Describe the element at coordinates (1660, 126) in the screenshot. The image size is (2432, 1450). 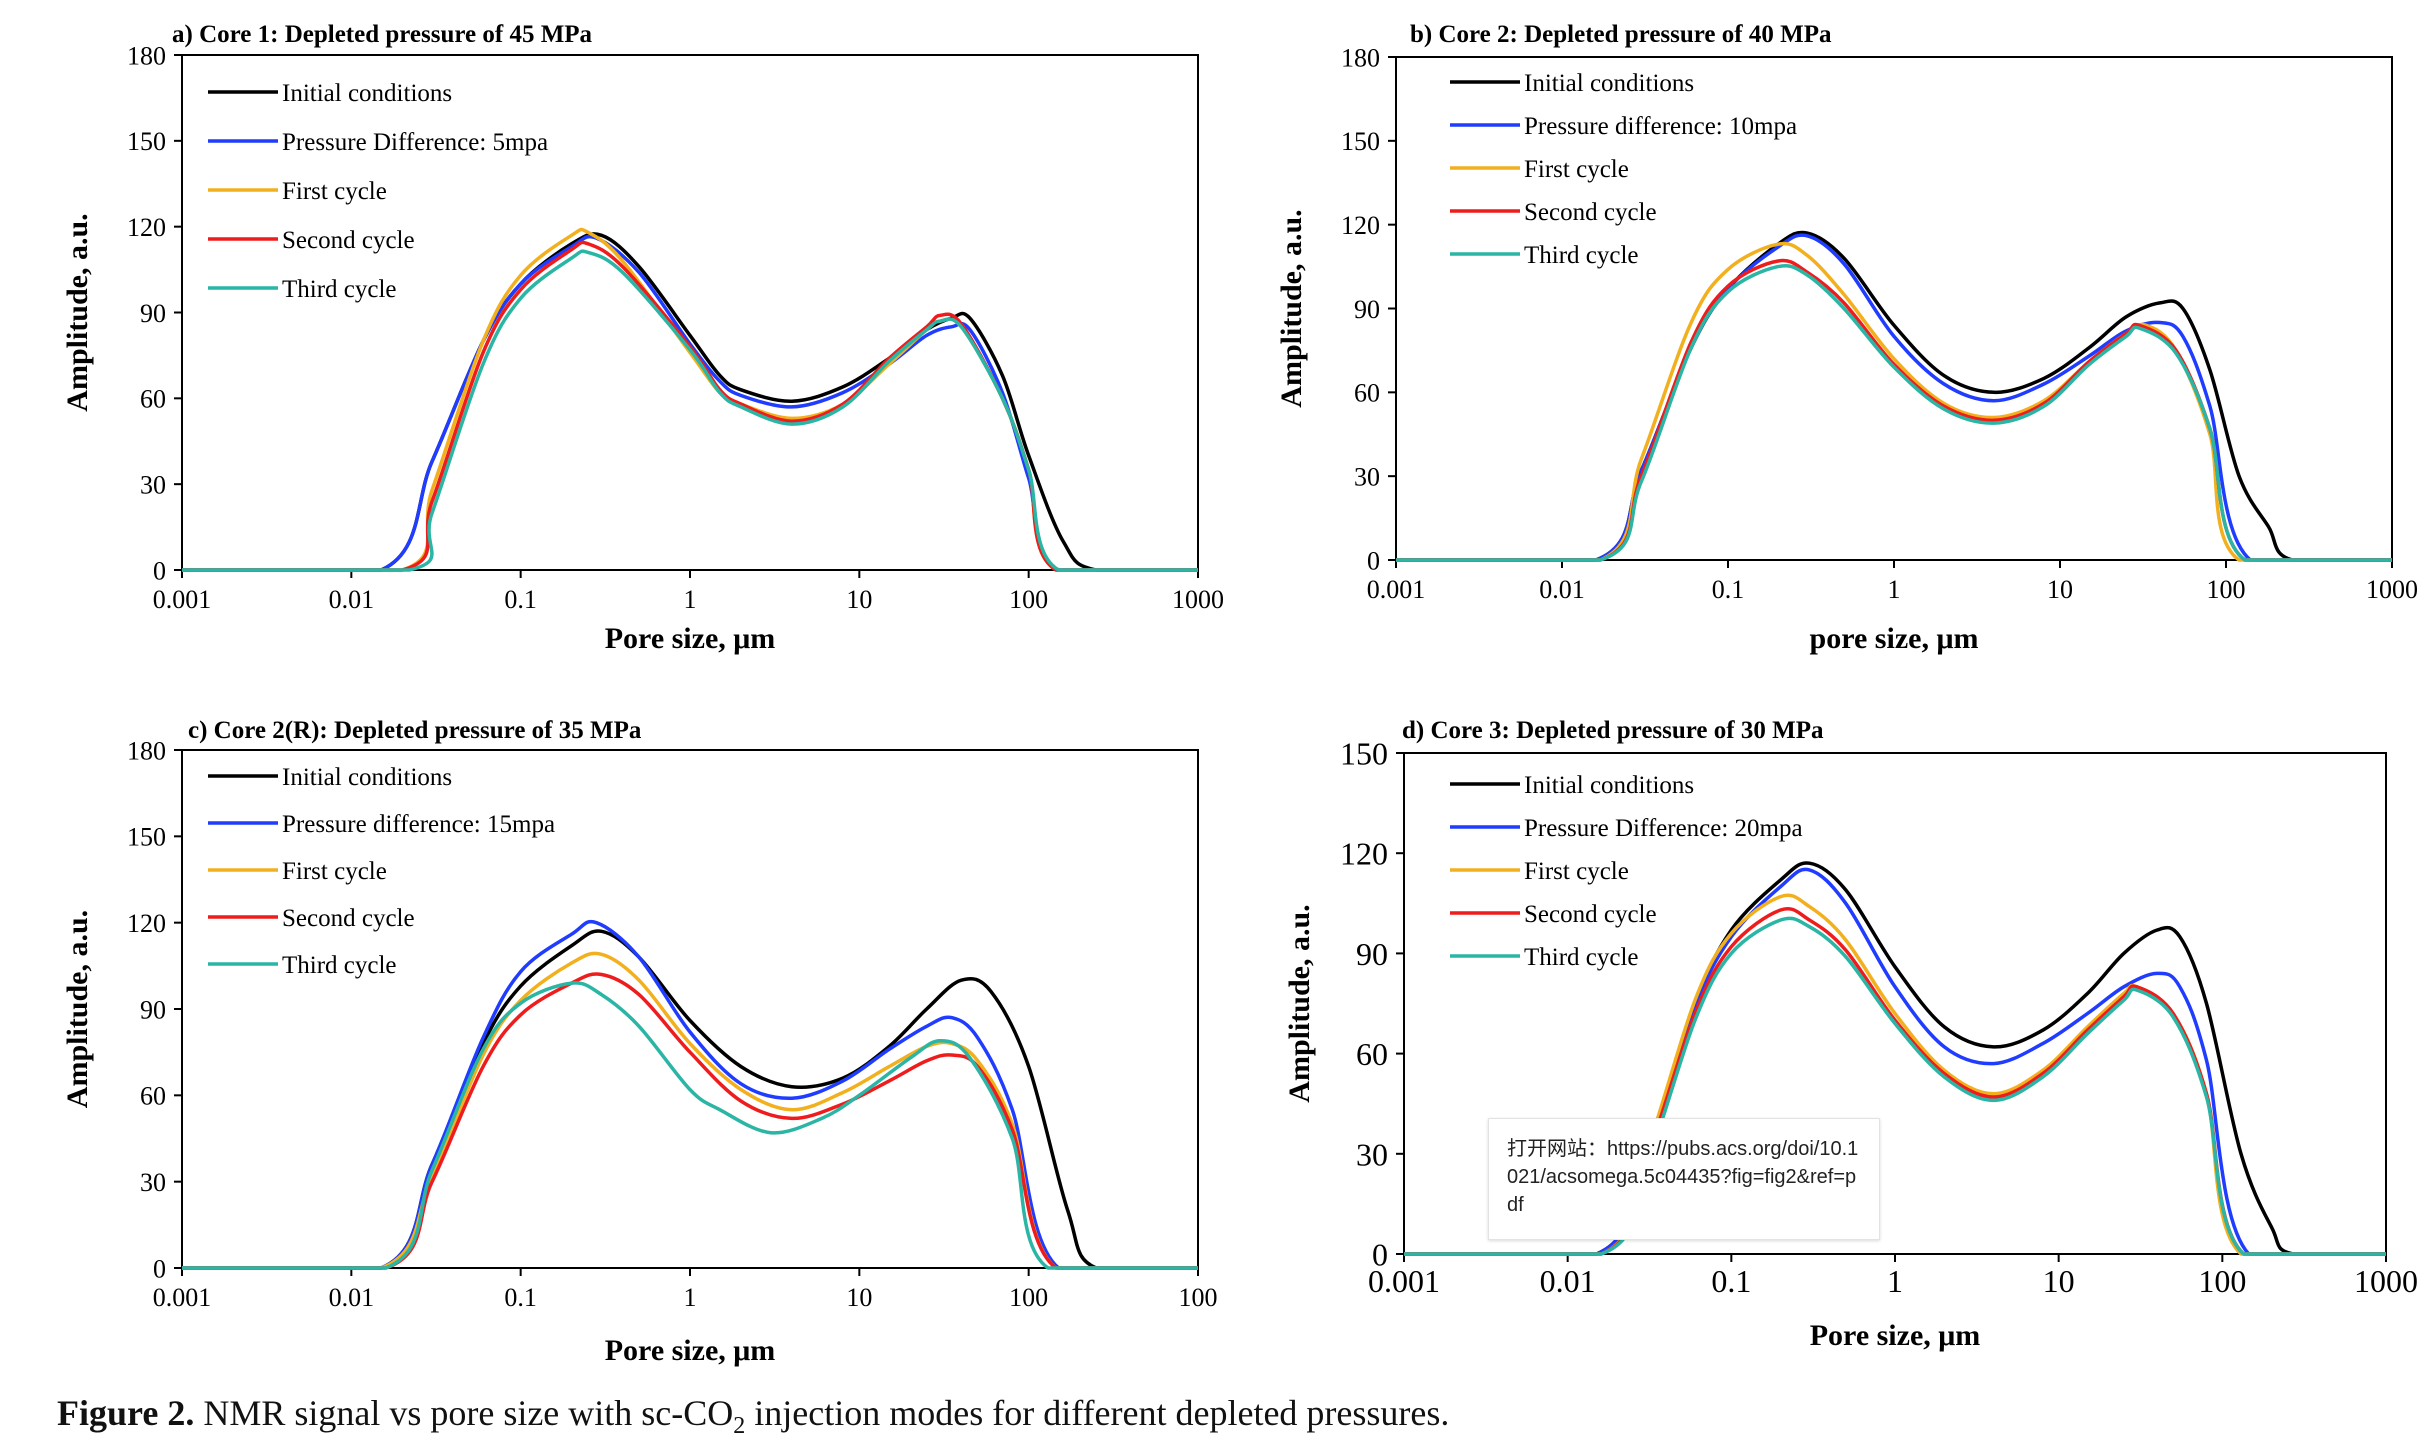
I see `legend-label-pressure: Pressure difference: 10mpa` at that location.